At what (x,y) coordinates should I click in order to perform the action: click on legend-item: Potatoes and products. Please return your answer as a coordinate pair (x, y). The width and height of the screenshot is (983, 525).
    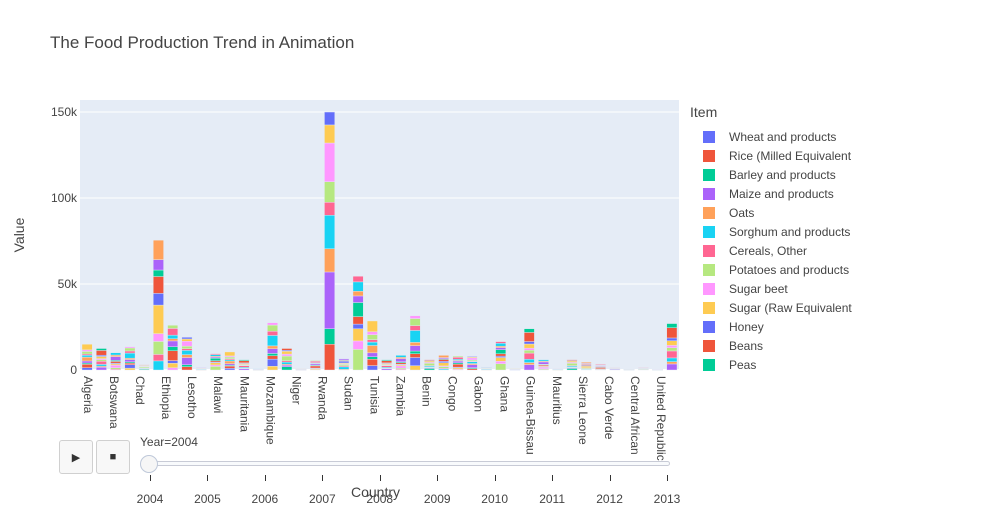
    Looking at the image, I should click on (771, 269).